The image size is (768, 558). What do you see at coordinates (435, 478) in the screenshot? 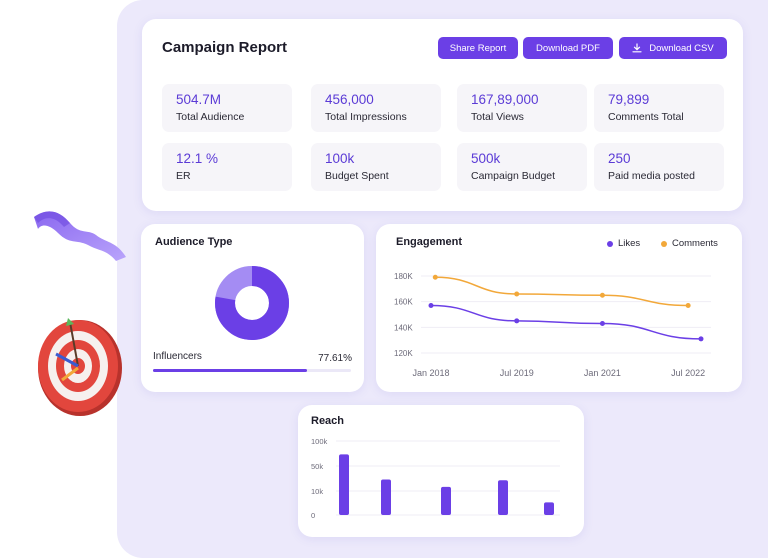
I see `reach-bar-chart: 100k 50k 10k 0` at bounding box center [435, 478].